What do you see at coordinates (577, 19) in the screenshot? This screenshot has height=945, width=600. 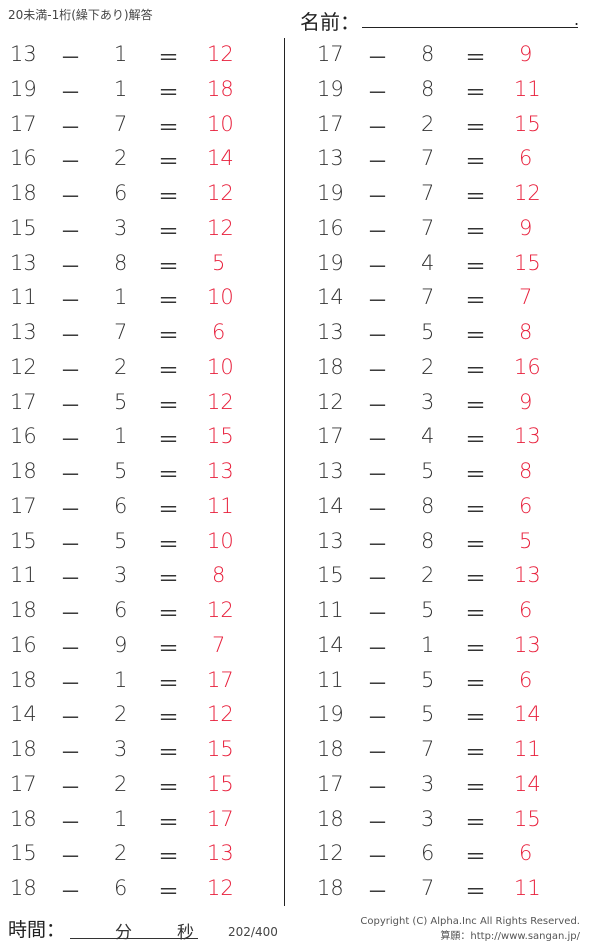 I see `name-end-mark: .` at bounding box center [577, 19].